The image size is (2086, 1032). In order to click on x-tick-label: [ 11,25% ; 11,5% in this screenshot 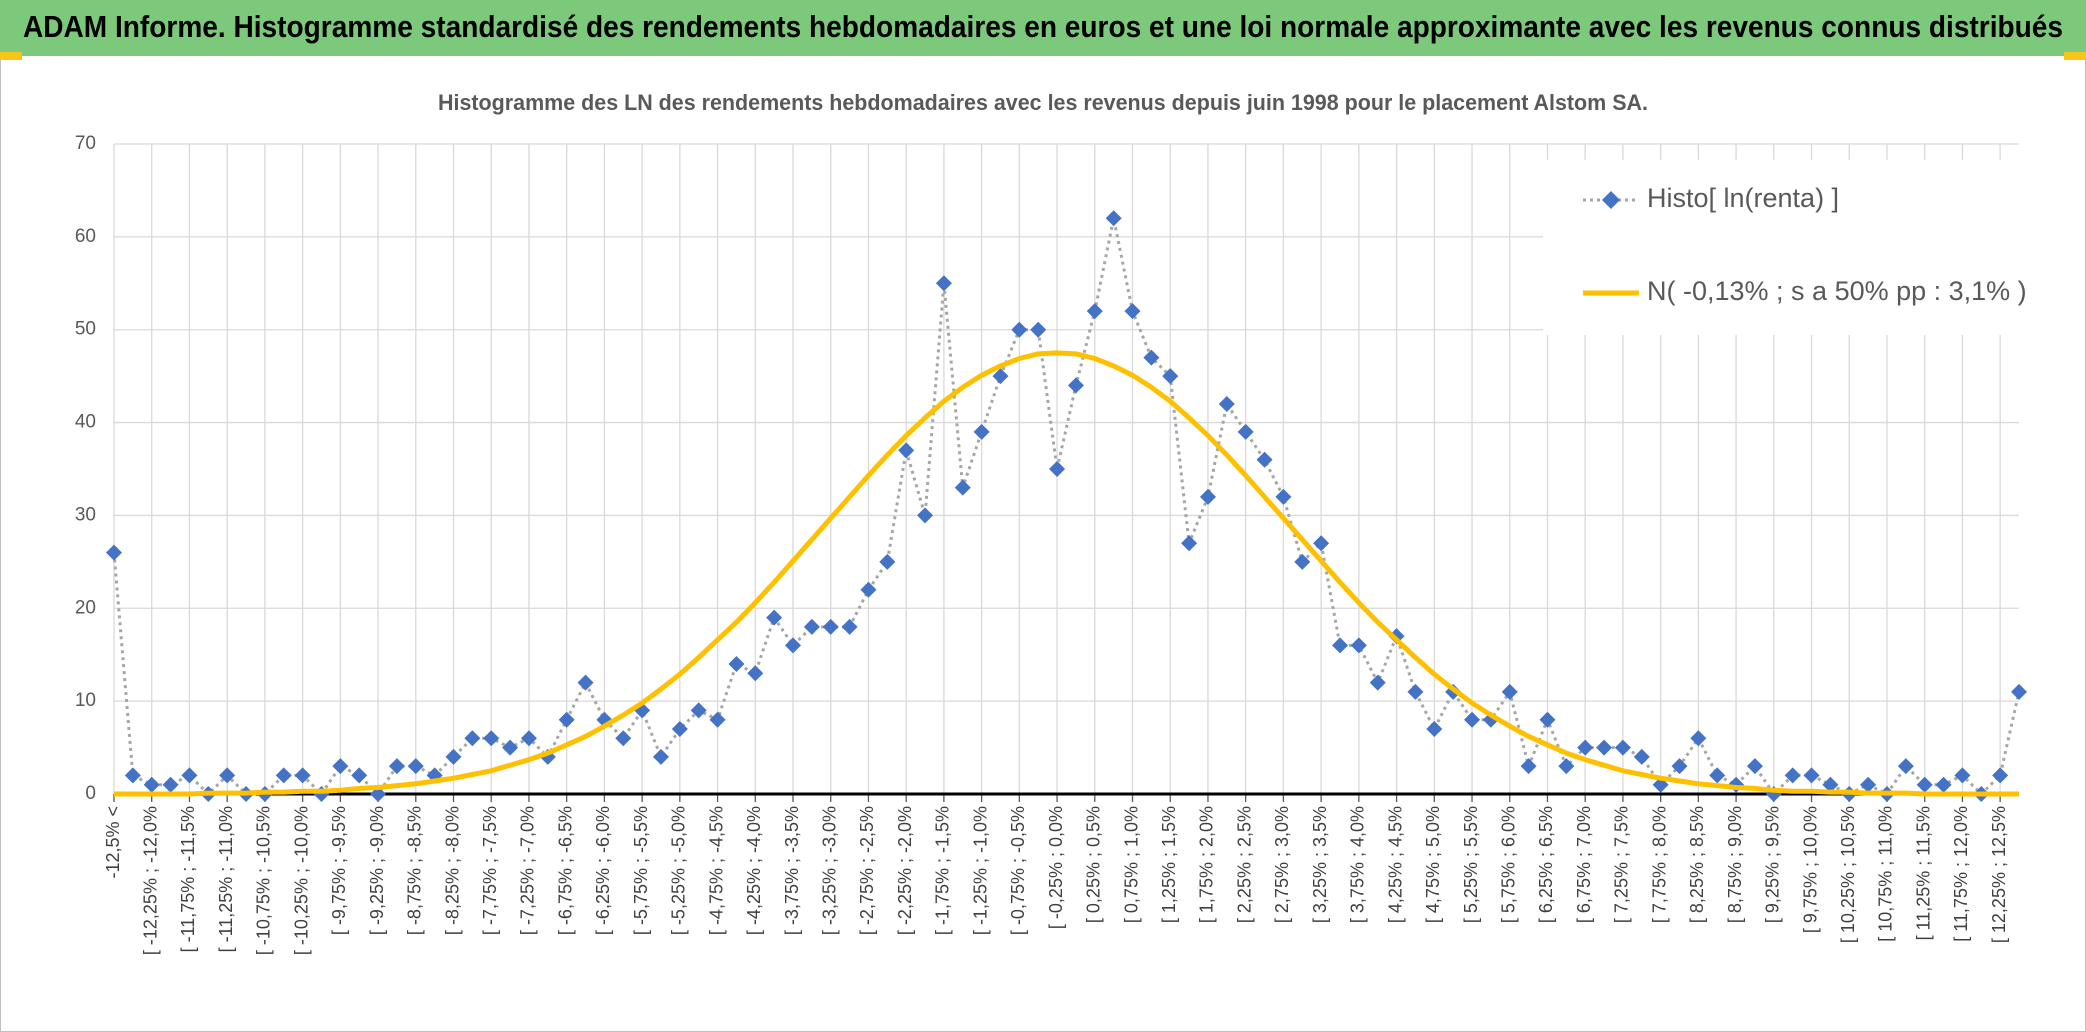, I will do `click(1923, 873)`.